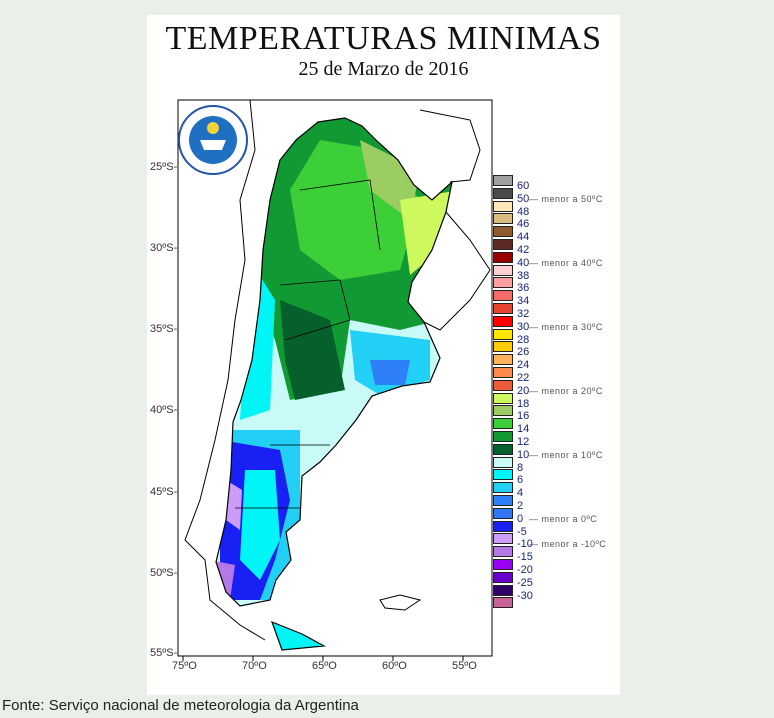 This screenshot has width=774, height=718. Describe the element at coordinates (523, 211) in the screenshot. I see `legend-label: 48` at that location.